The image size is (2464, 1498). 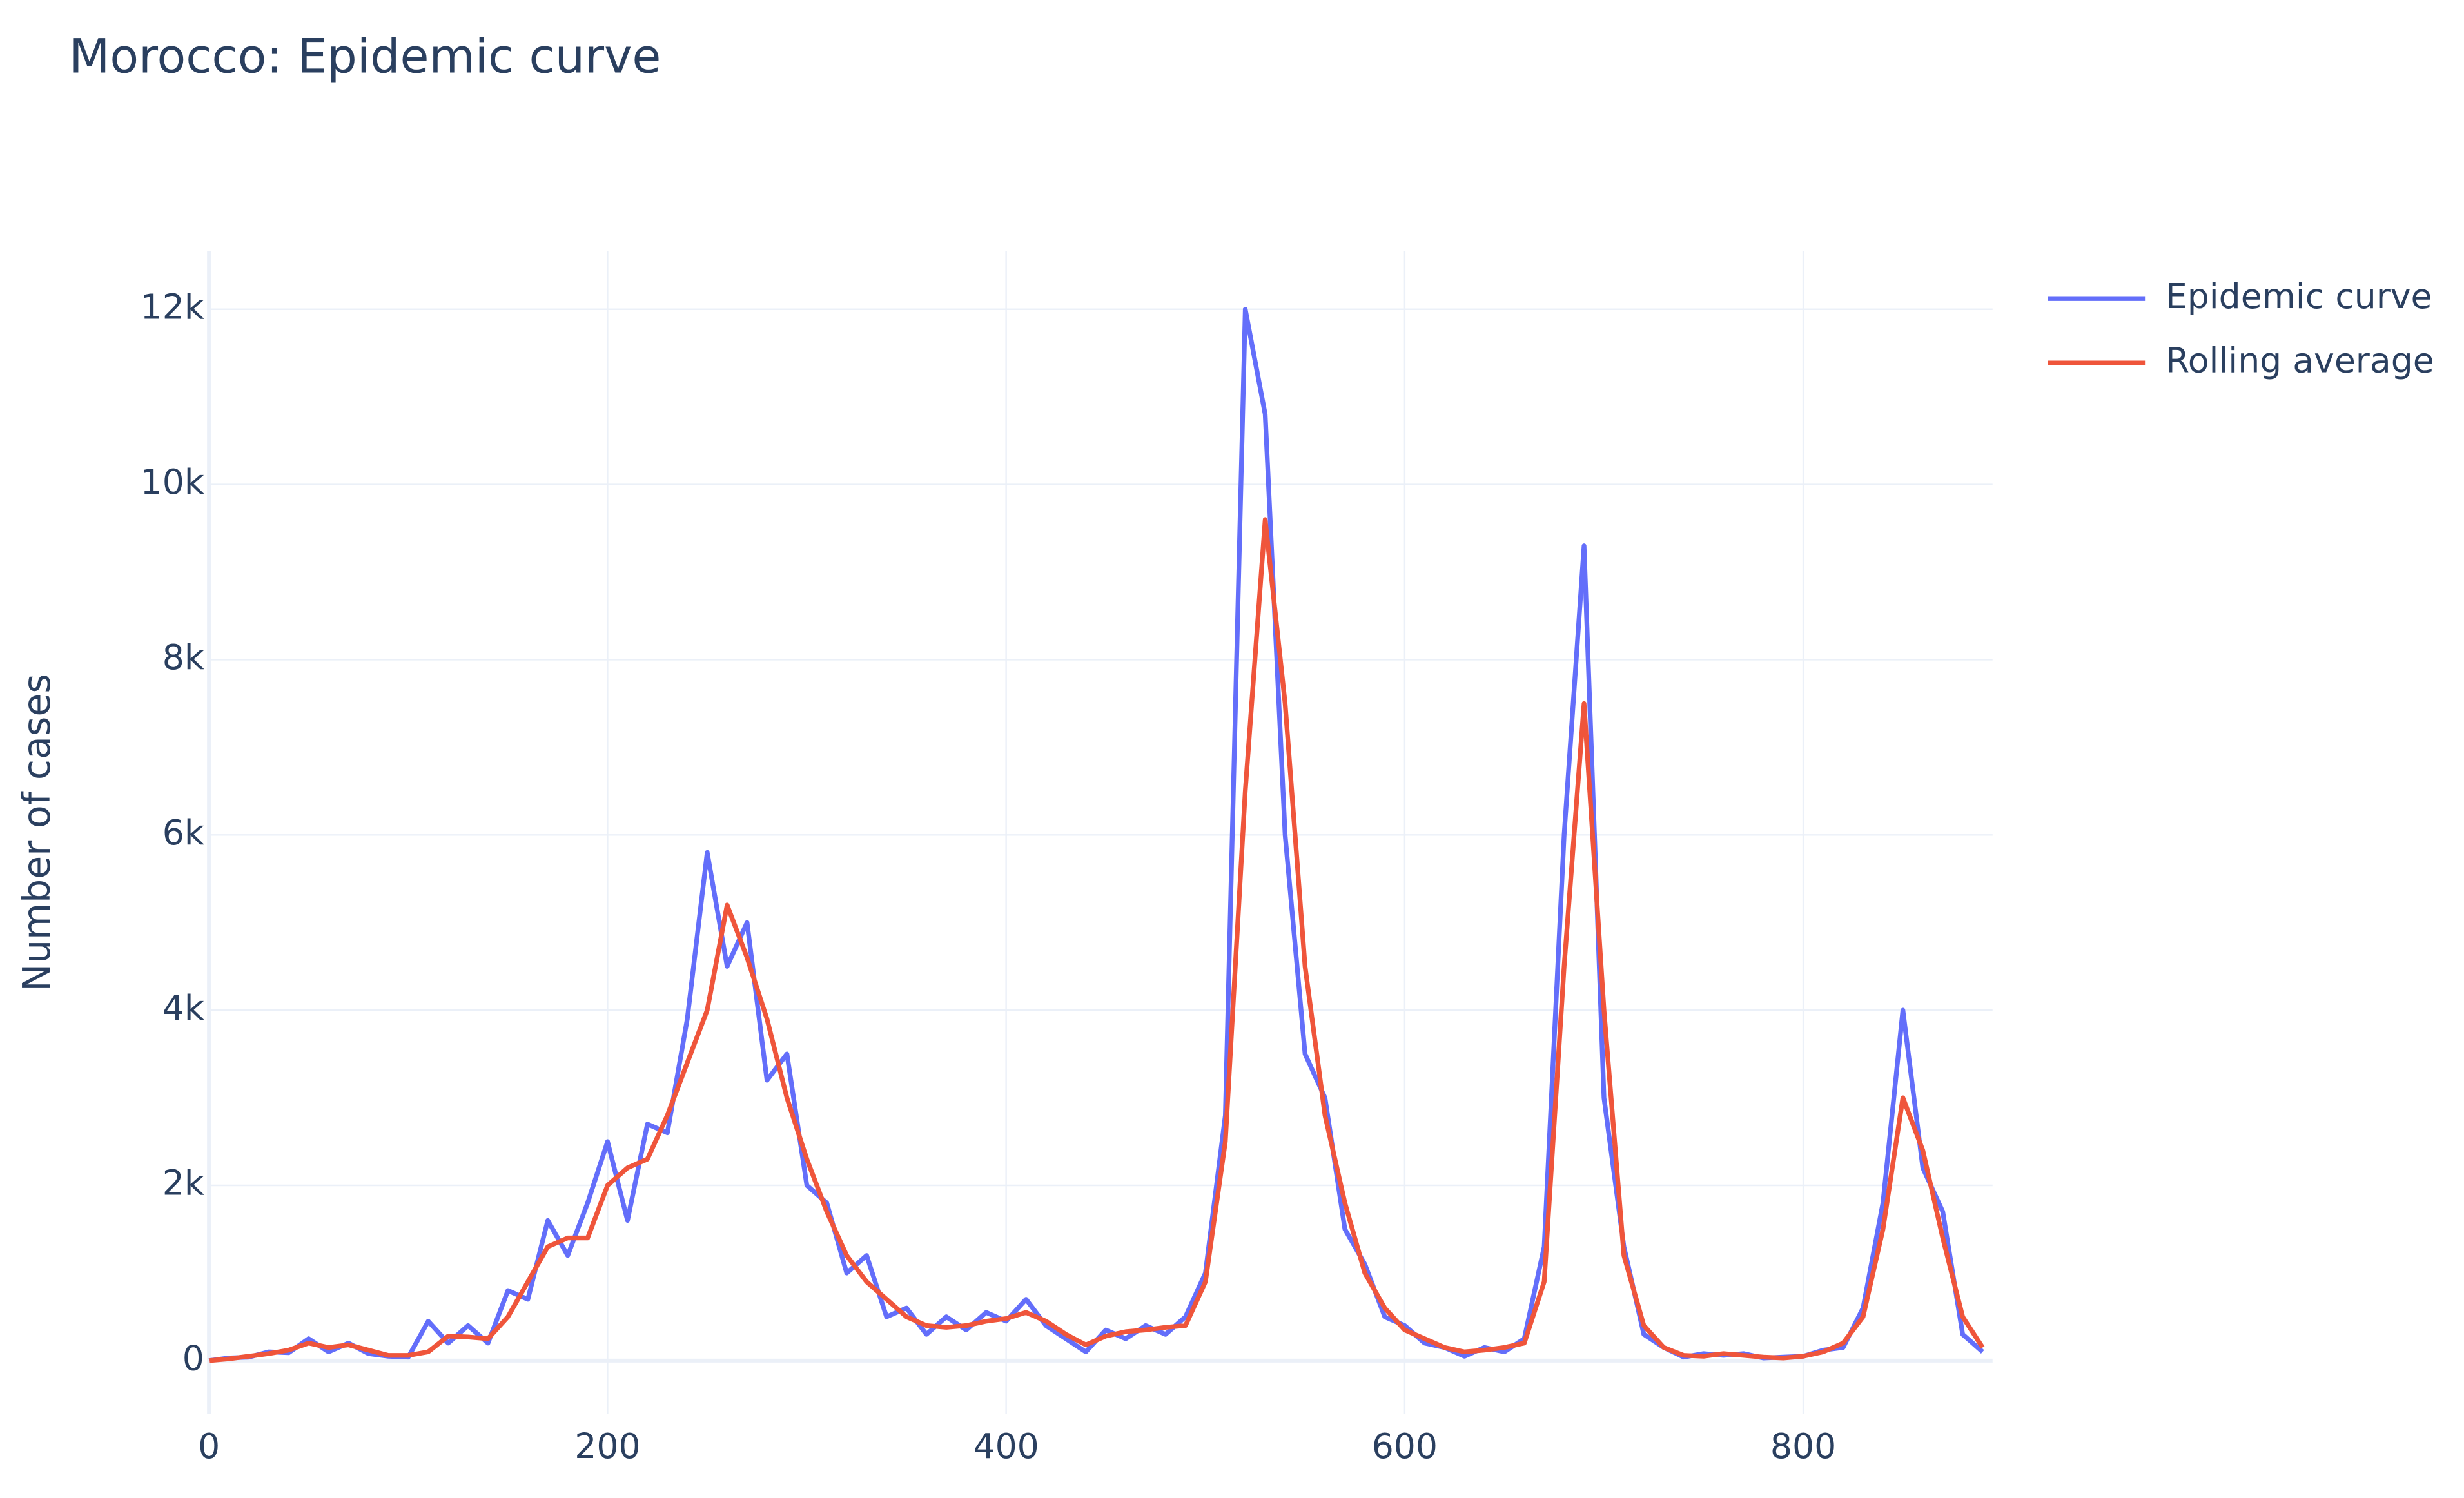 I want to click on x-tick-label: 200, so click(x=607, y=1446).